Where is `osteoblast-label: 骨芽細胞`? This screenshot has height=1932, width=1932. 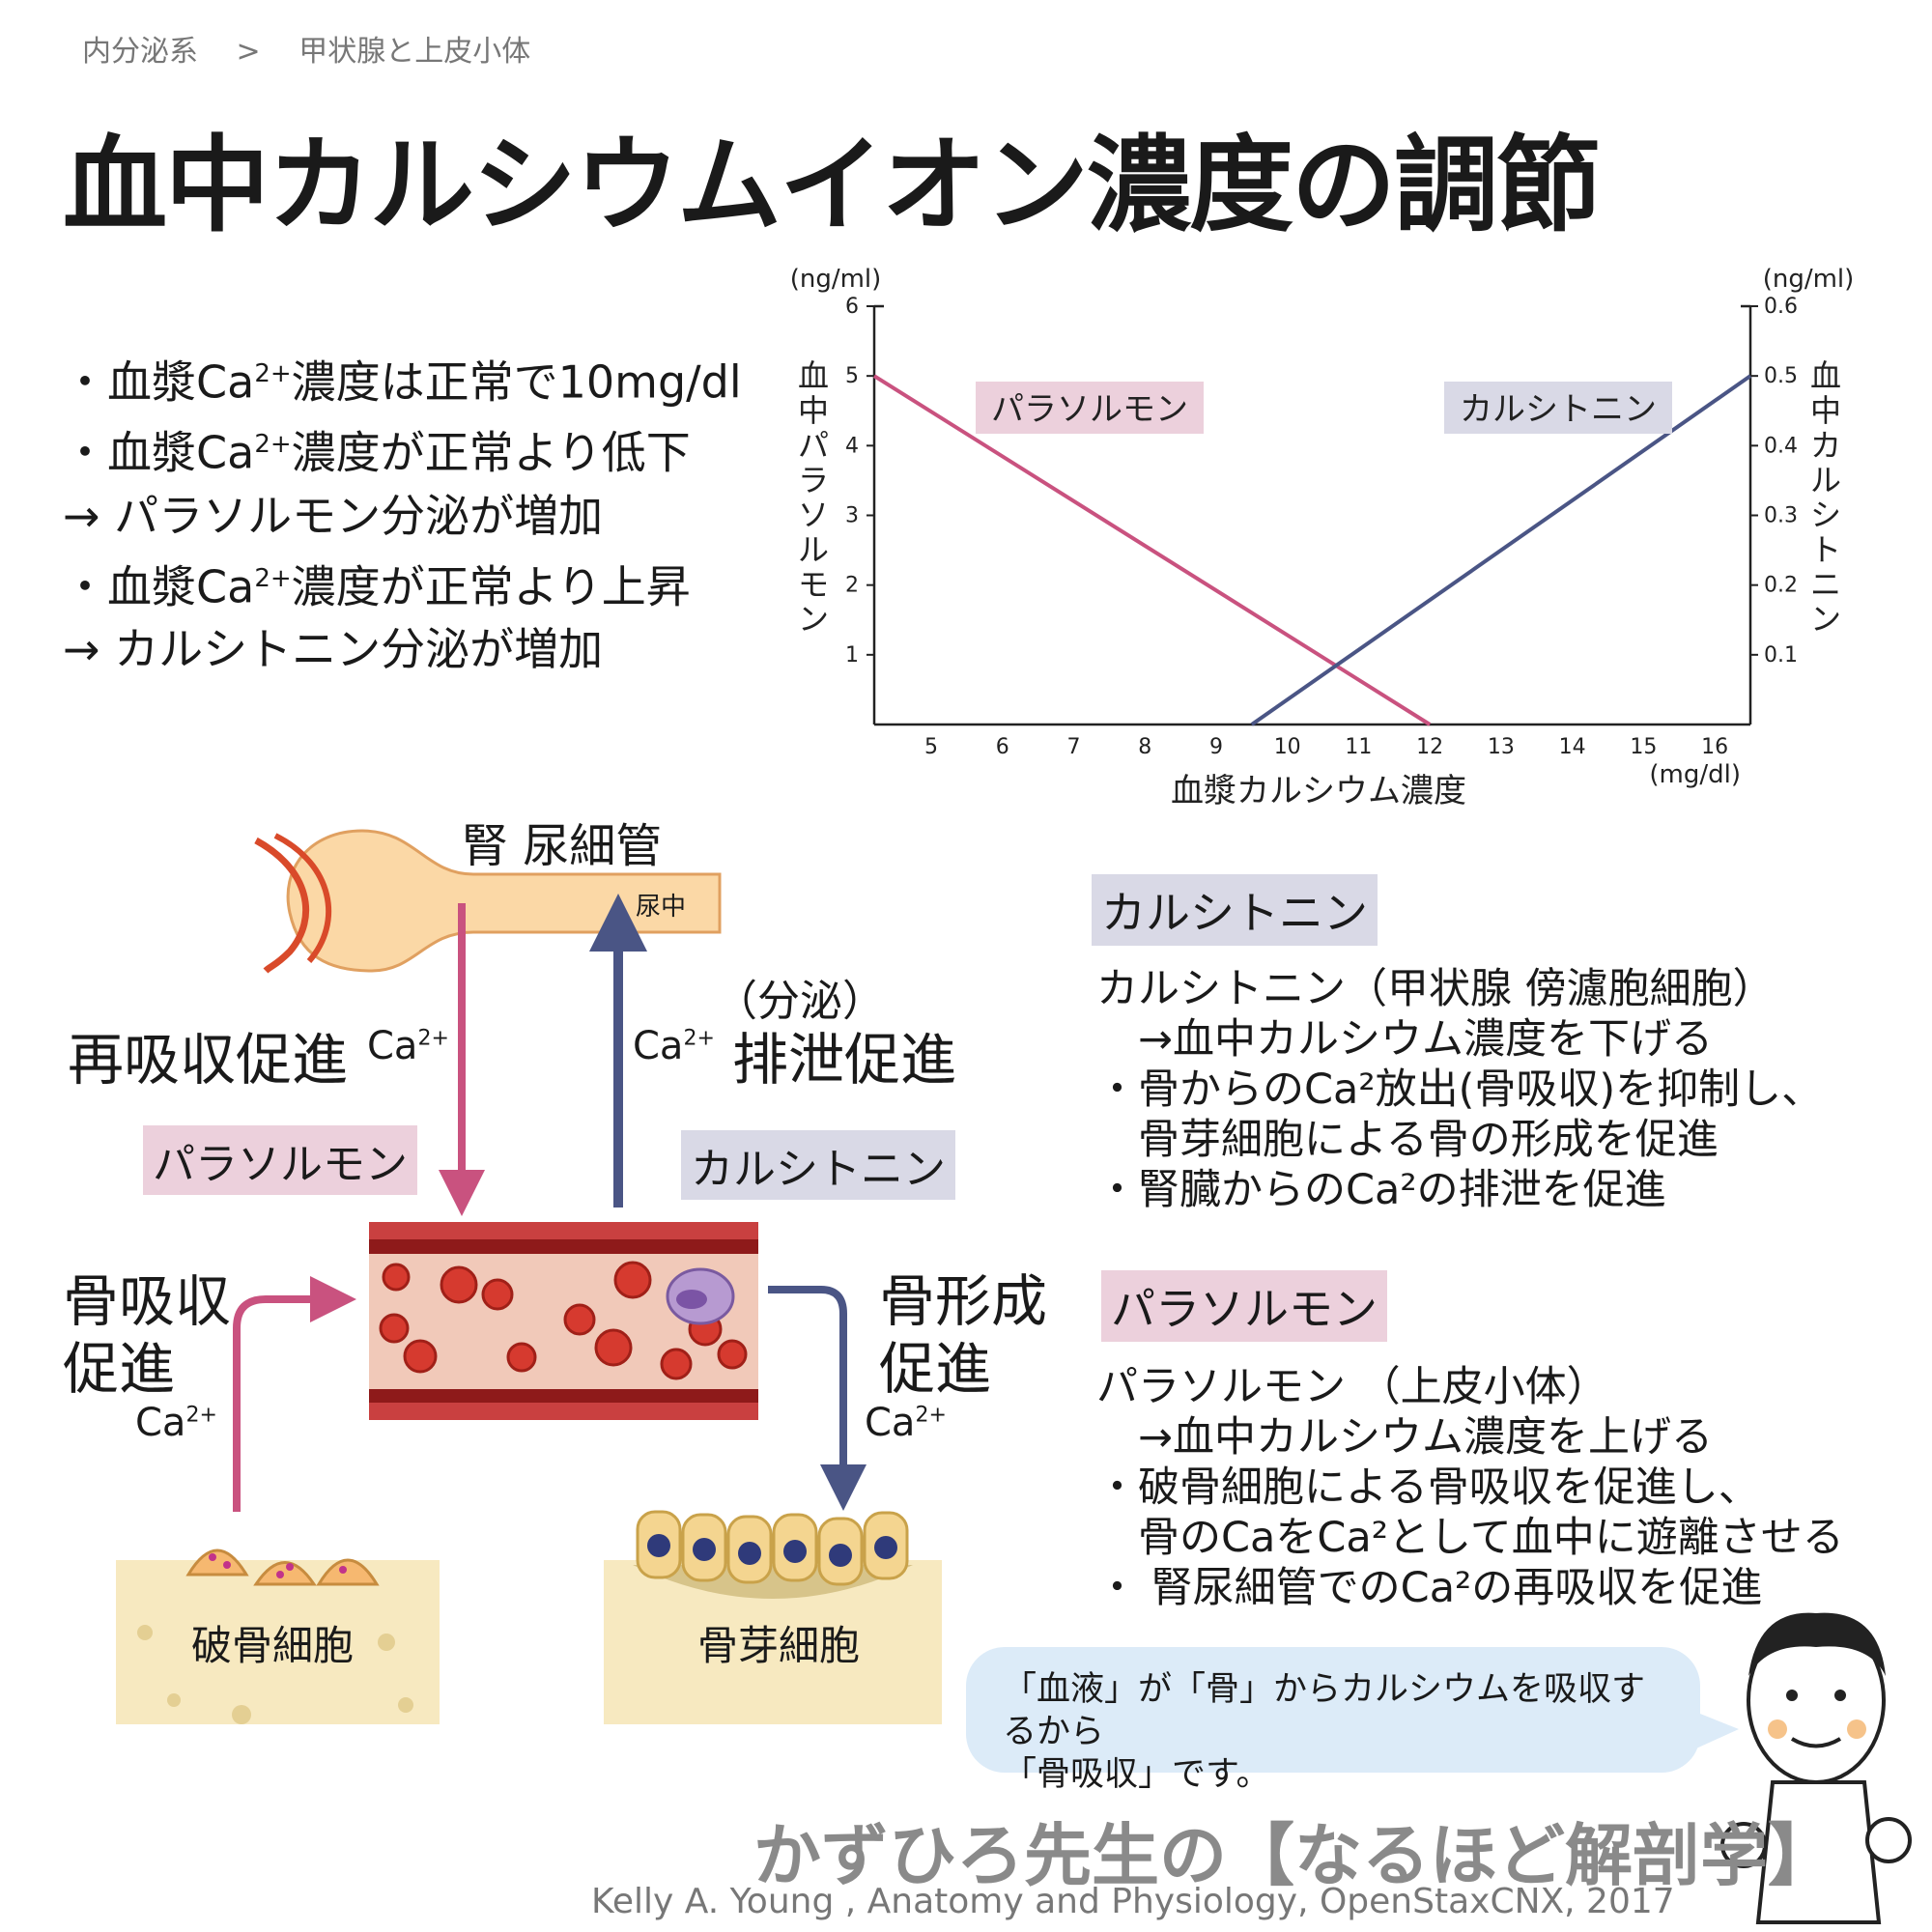 osteoblast-label: 骨芽細胞 is located at coordinates (779, 1642).